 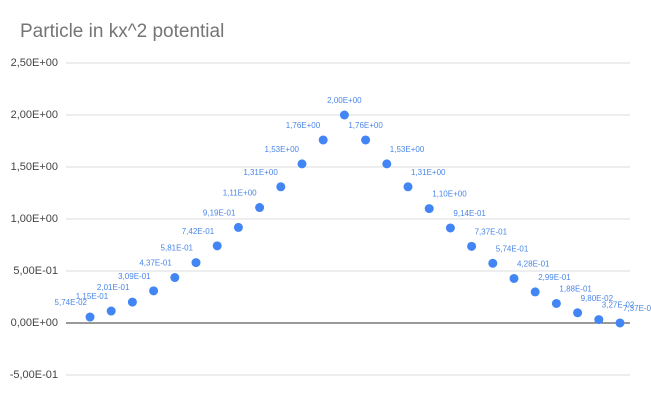 I want to click on data-label: 1,11E+00, so click(x=240, y=193).